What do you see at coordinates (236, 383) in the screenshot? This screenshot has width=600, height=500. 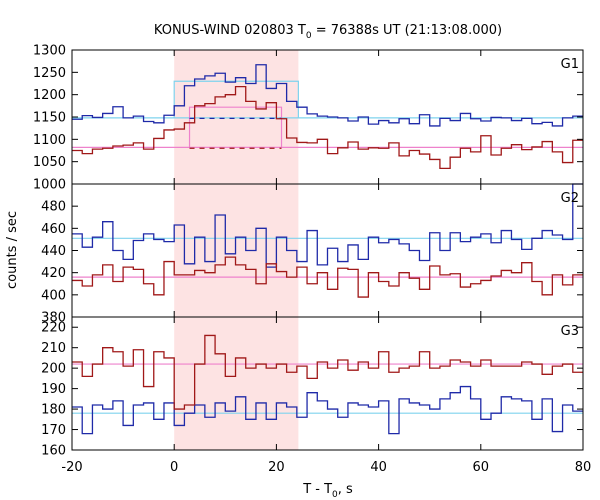 I see `panel-g3-highlight-region` at bounding box center [236, 383].